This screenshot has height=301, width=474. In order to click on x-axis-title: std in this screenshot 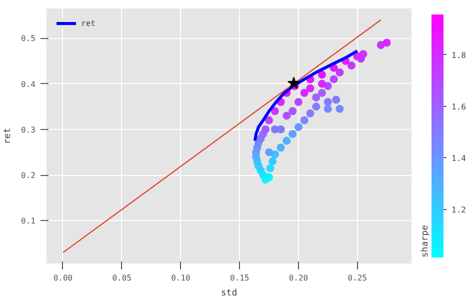, I will do `click(229, 293)`.